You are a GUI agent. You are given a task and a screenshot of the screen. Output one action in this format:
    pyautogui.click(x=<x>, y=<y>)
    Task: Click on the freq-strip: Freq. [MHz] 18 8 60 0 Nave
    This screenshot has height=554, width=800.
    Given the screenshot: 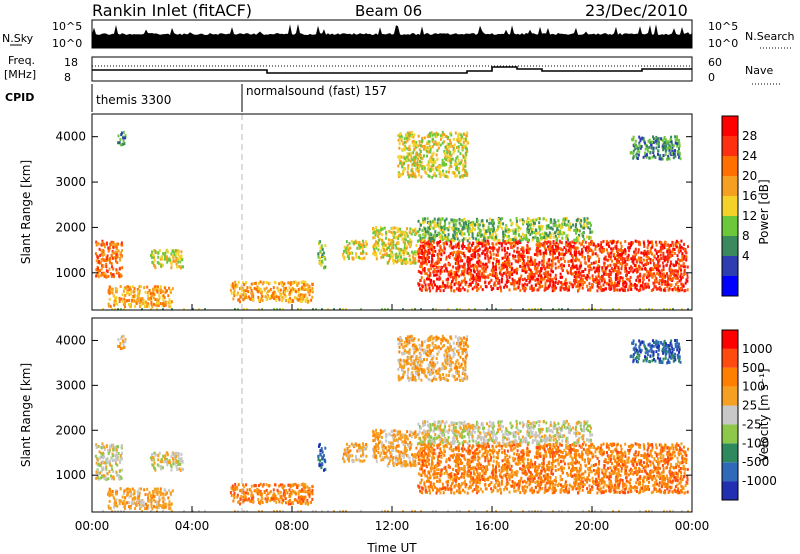 What is the action you would take?
    pyautogui.click(x=392, y=69)
    